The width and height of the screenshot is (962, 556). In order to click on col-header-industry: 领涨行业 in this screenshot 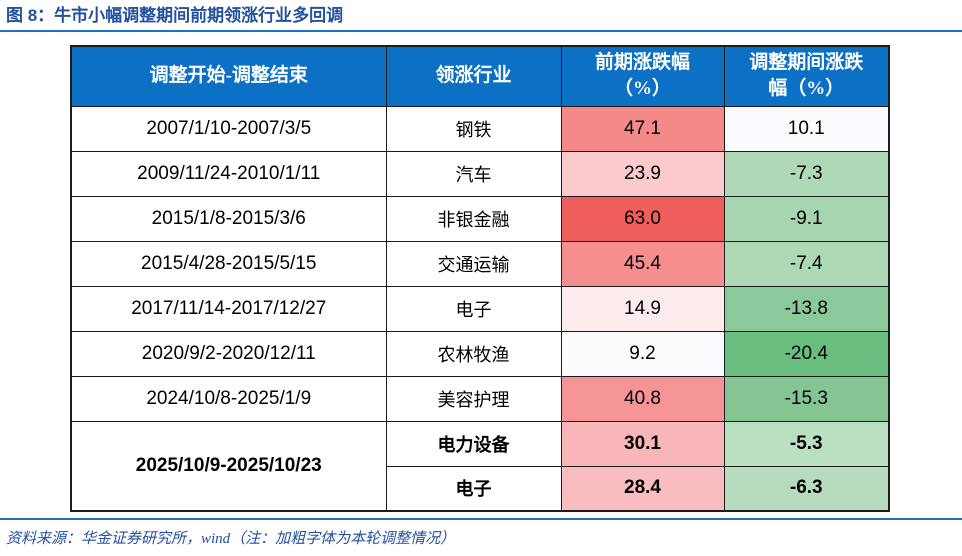, I will do `click(473, 76)`.